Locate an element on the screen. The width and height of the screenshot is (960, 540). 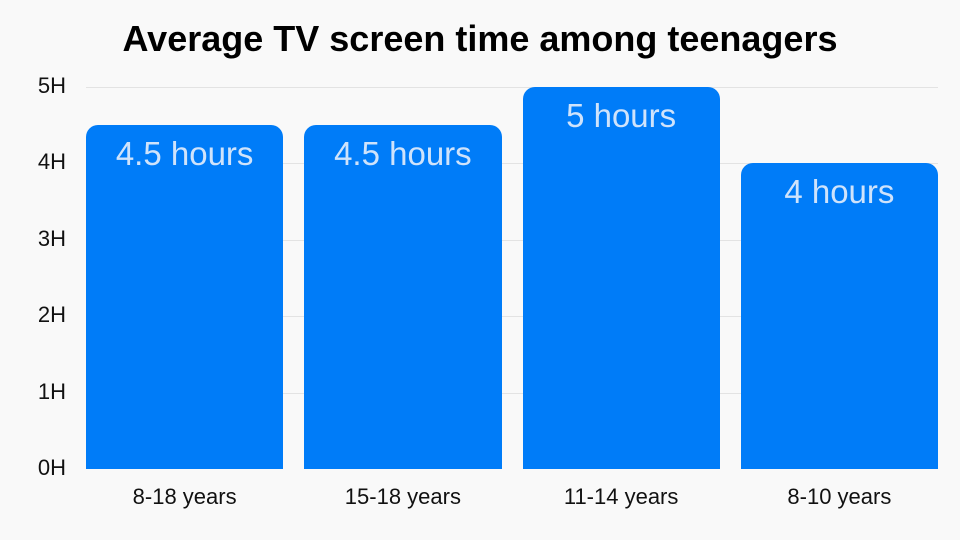
y-tick-label: 3H is located at coordinates (51, 238).